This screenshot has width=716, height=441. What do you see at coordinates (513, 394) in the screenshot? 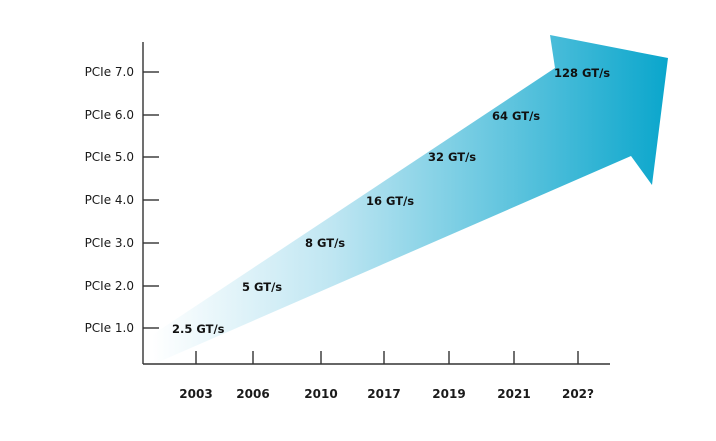
I see `x-tick-label: 2021` at bounding box center [513, 394].